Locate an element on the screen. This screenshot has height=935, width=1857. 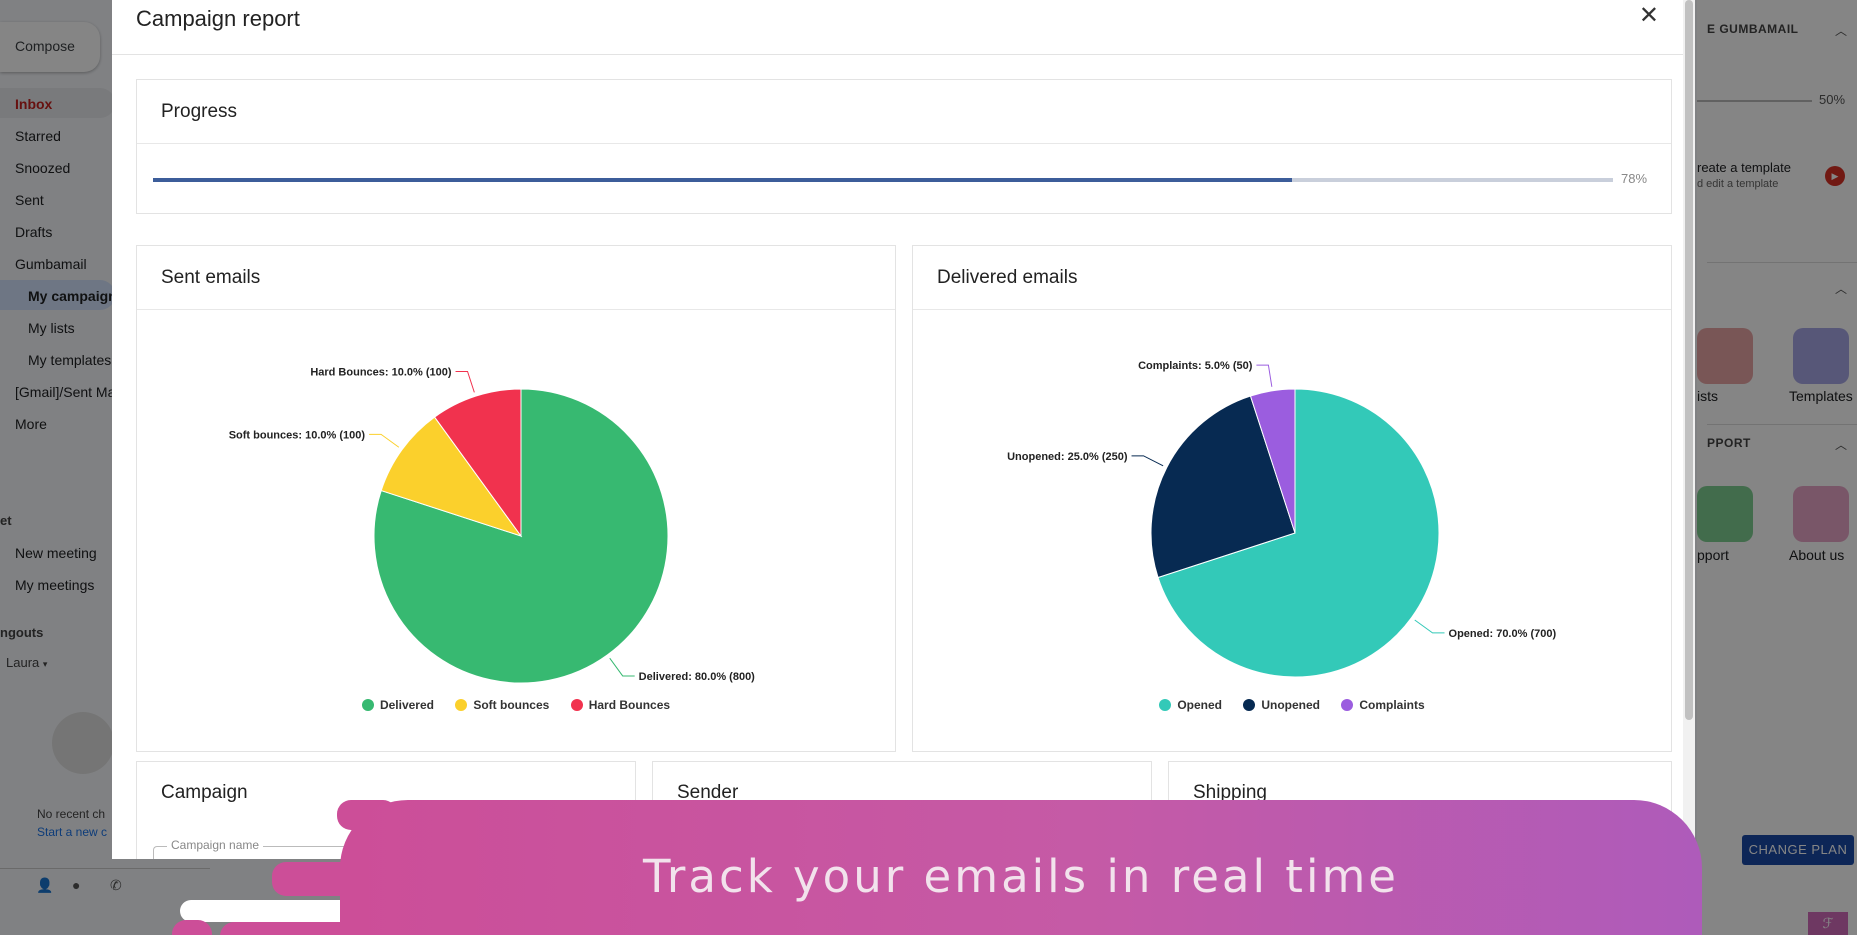
chat-icon: ● is located at coordinates (76, 885).